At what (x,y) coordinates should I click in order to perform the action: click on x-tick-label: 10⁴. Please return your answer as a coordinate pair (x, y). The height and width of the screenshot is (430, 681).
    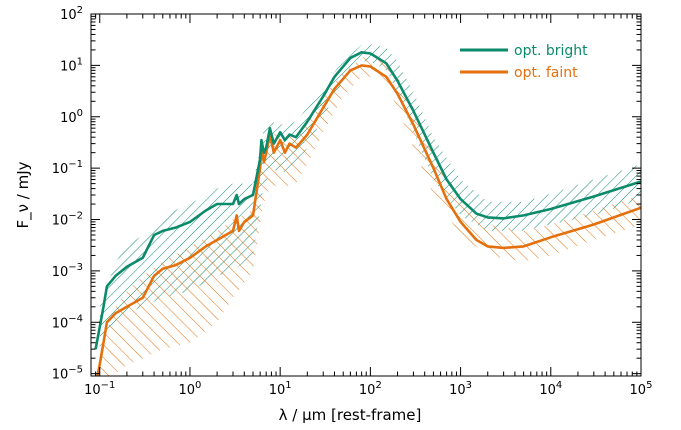
    Looking at the image, I should click on (550, 389).